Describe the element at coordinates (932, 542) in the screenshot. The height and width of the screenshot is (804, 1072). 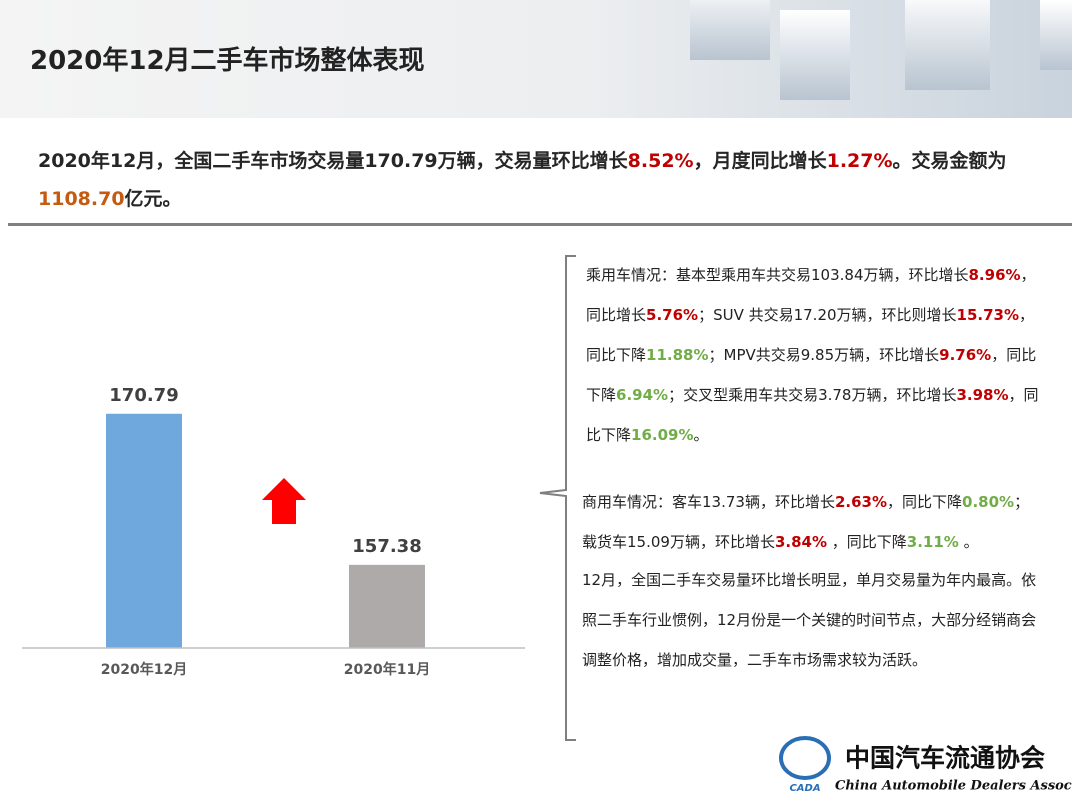
I see `highlight: 3.11%` at that location.